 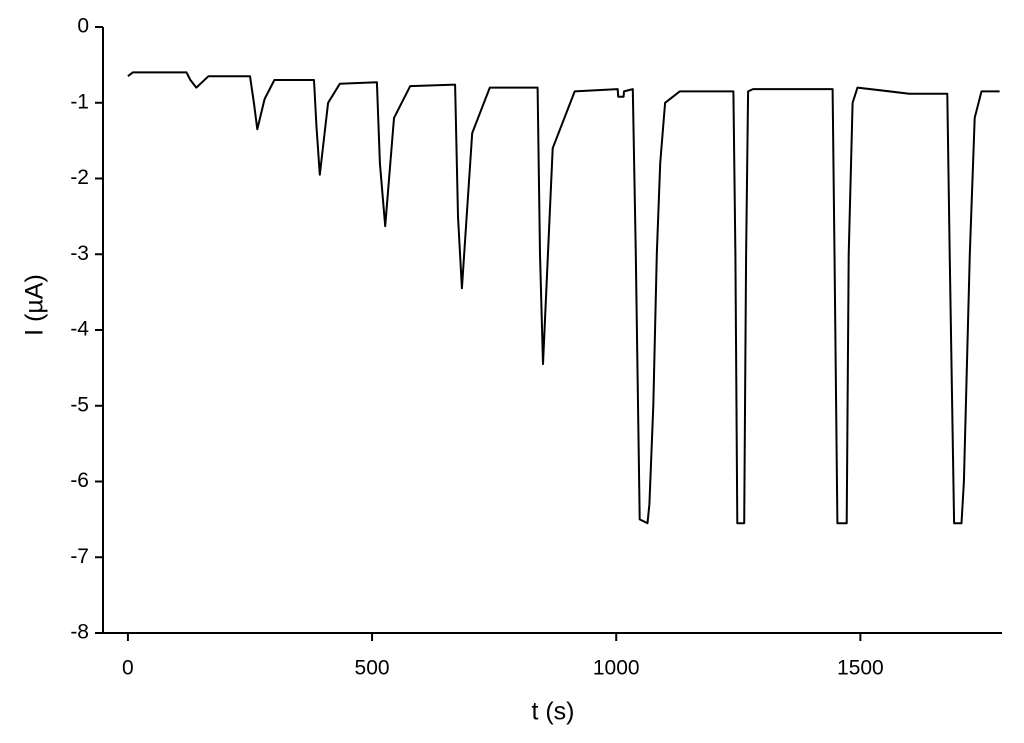 What do you see at coordinates (79, 404) in the screenshot?
I see `y-tick-label: -5` at bounding box center [79, 404].